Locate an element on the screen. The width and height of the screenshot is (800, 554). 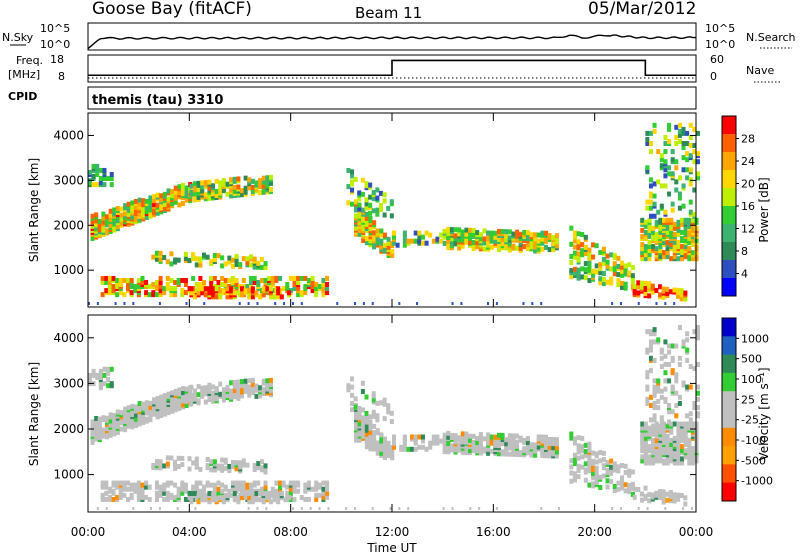
beam-label: Beam 11 is located at coordinates (388, 13).